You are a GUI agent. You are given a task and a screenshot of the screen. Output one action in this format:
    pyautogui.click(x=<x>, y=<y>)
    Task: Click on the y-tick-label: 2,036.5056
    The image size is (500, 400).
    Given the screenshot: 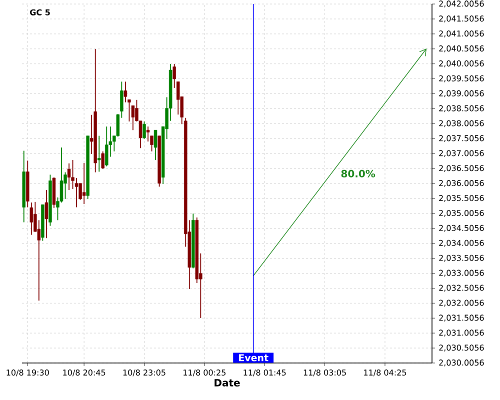 What is the action you would take?
    pyautogui.click(x=461, y=168)
    